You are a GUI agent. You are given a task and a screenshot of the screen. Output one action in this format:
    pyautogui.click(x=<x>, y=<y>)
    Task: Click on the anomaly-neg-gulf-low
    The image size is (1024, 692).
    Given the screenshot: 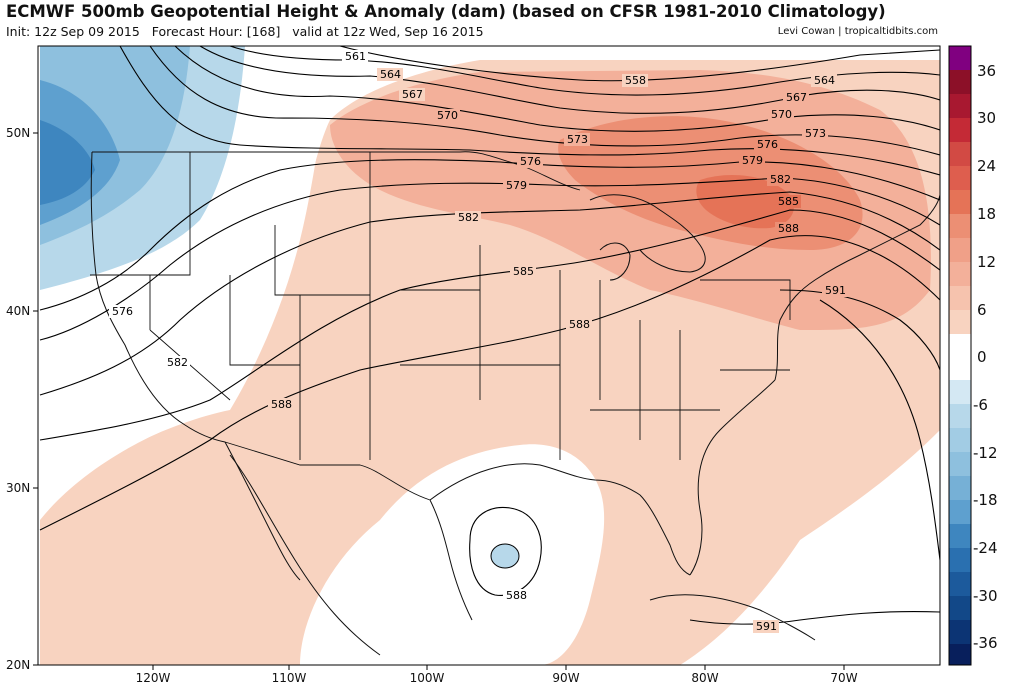 What is the action you would take?
    pyautogui.click(x=505, y=556)
    